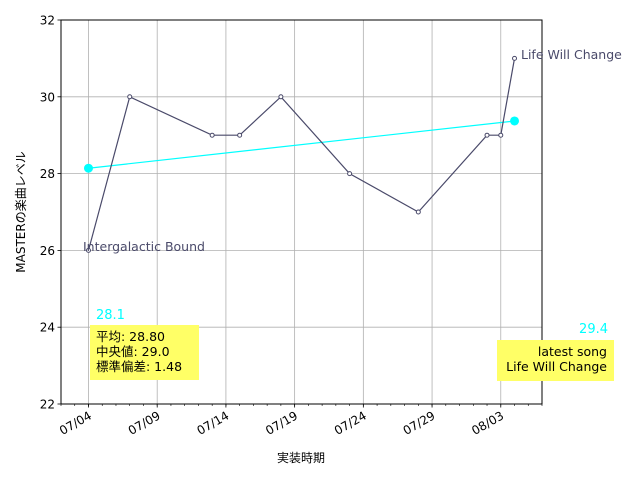 This screenshot has height=480, width=640. Describe the element at coordinates (212, 422) in the screenshot. I see `x-tick-label: 07/14` at that location.